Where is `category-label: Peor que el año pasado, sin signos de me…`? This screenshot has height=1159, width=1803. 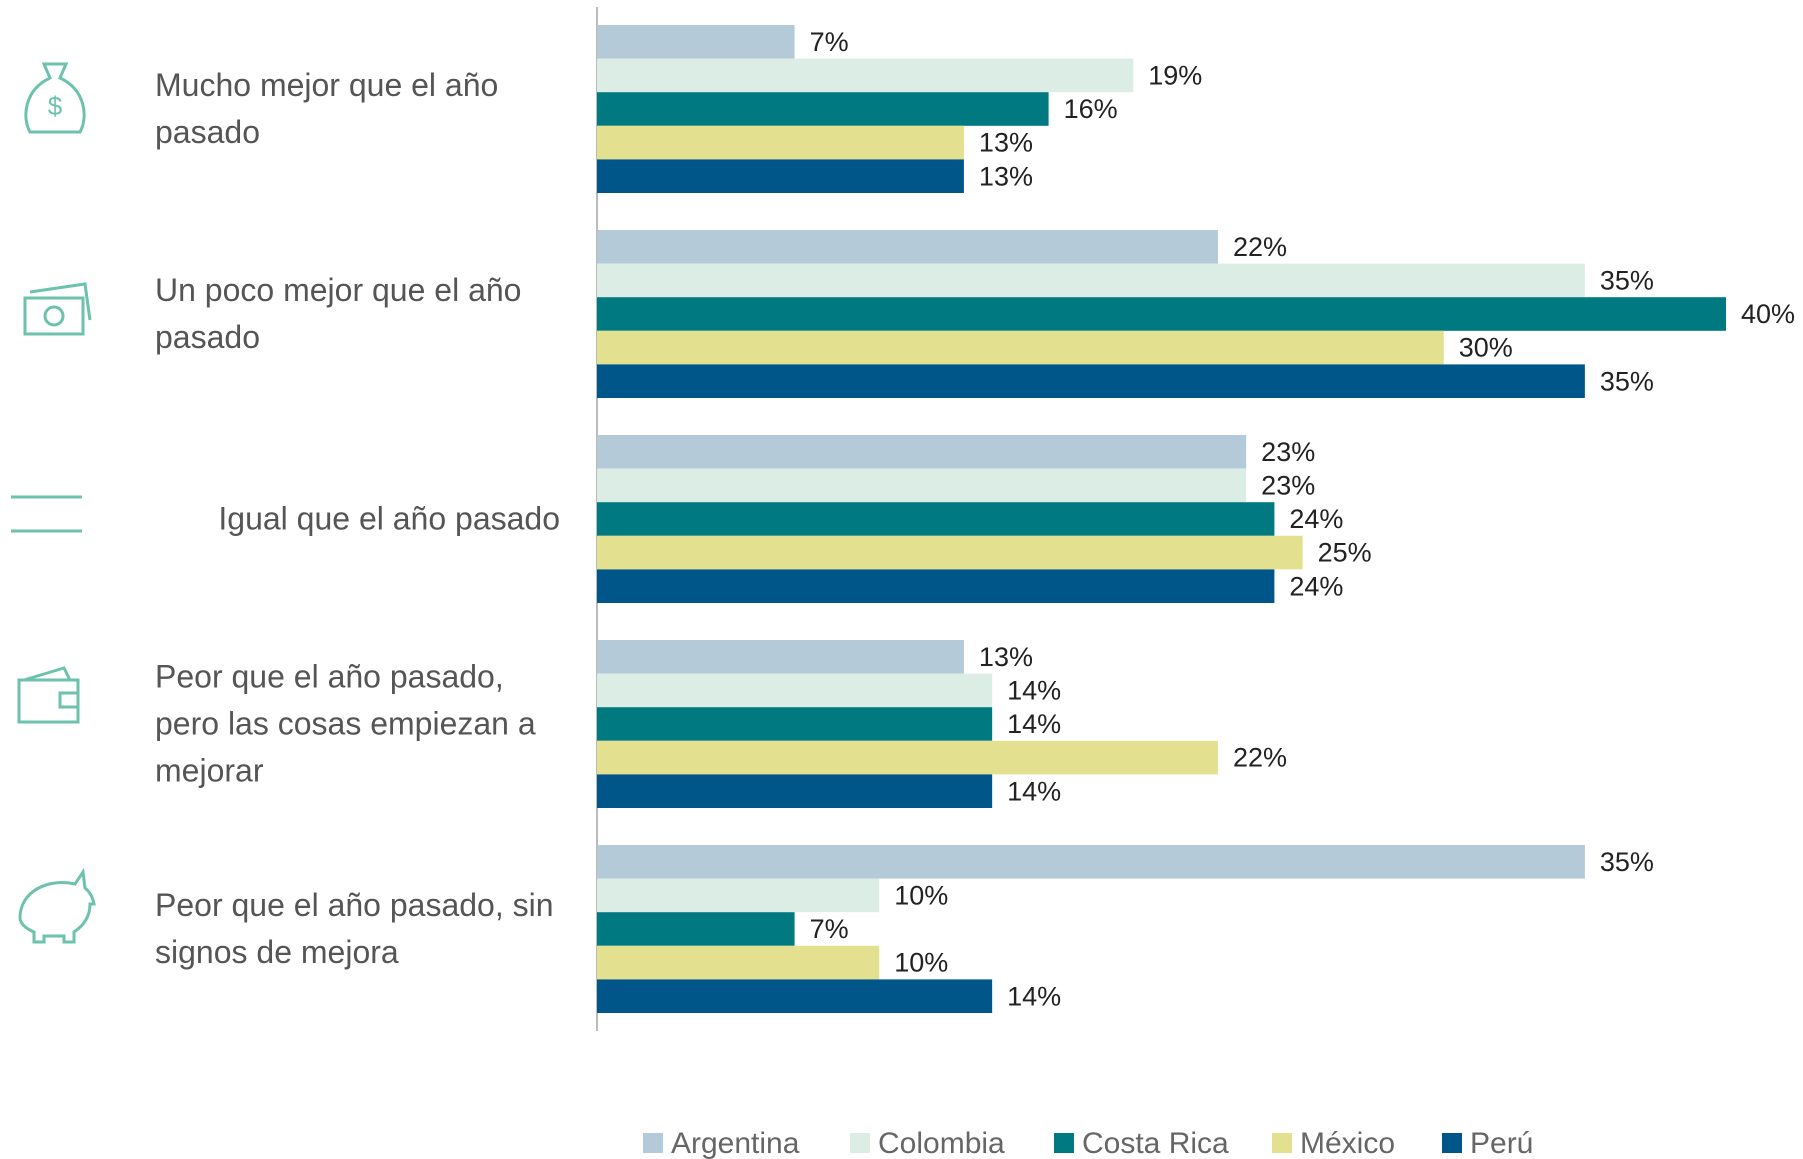 category-label: Peor que el año pasado, sin signos de me… is located at coordinates (354, 928).